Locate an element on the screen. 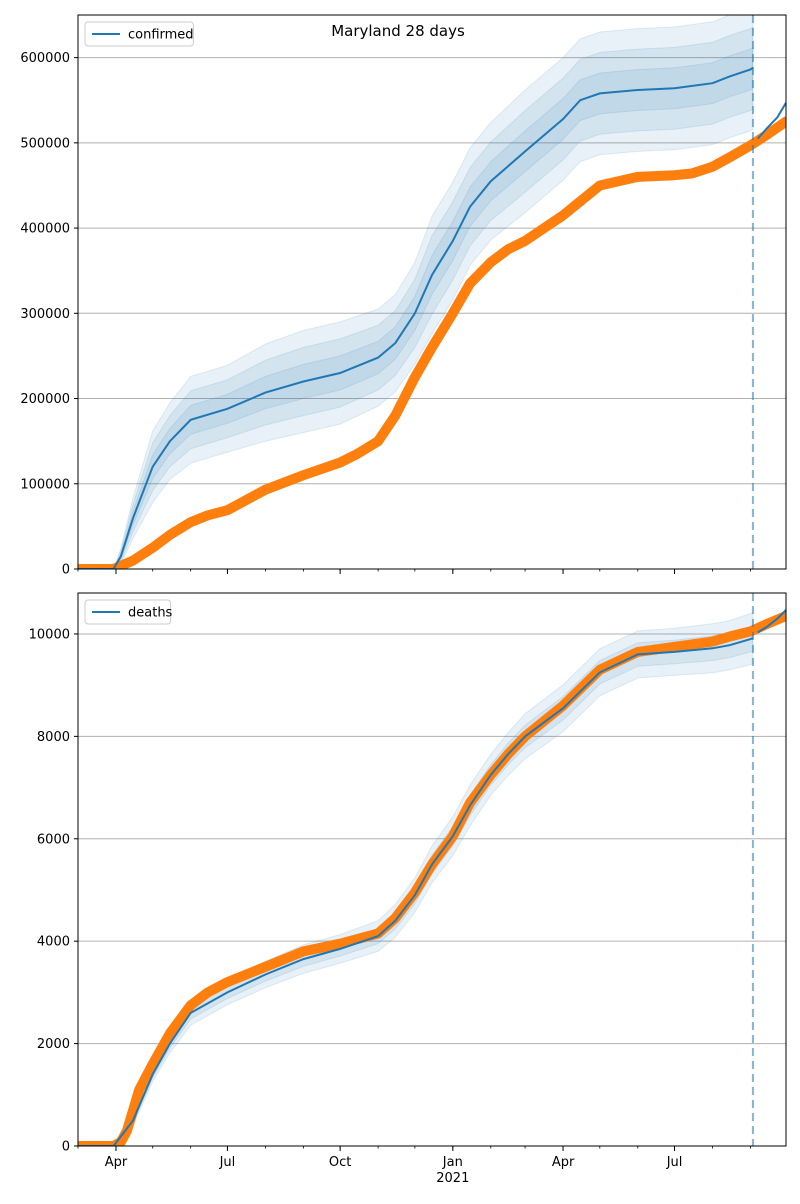 The height and width of the screenshot is (1204, 800). y-tick-label: 2000 is located at coordinates (53, 1044).